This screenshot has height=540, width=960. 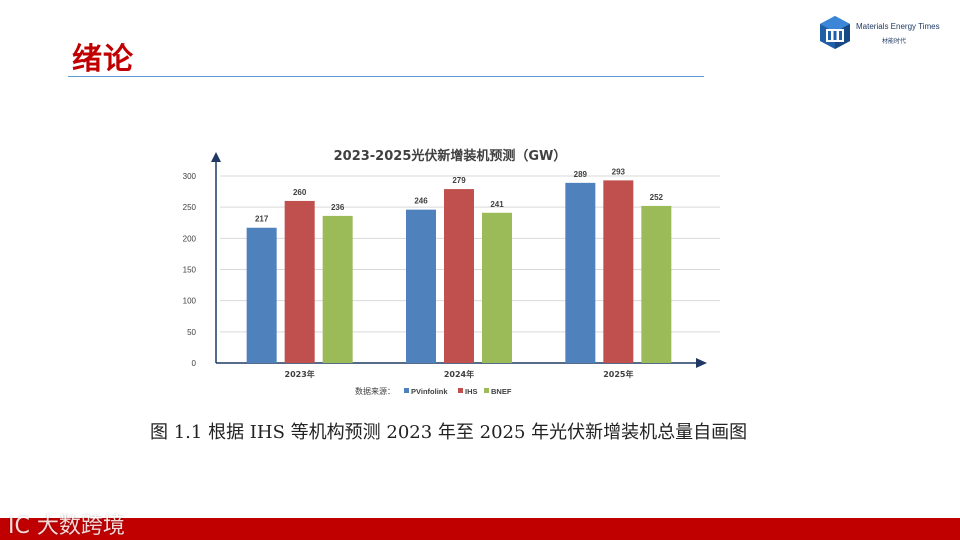 What do you see at coordinates (386, 76) in the screenshot?
I see `title-rule` at bounding box center [386, 76].